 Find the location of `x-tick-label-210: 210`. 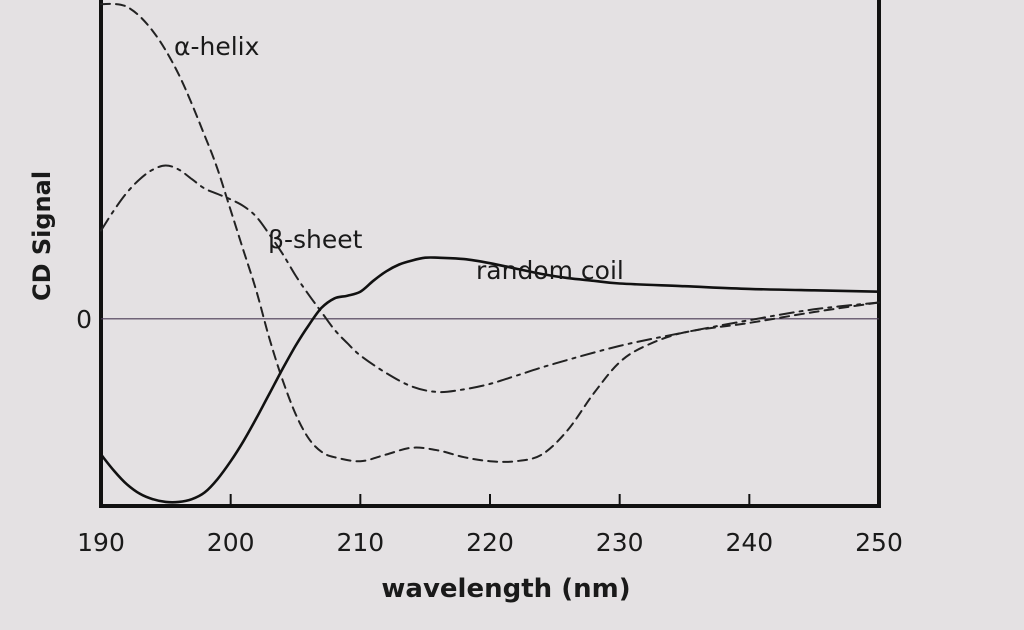

x-tick-label-210: 210 is located at coordinates (360, 542).